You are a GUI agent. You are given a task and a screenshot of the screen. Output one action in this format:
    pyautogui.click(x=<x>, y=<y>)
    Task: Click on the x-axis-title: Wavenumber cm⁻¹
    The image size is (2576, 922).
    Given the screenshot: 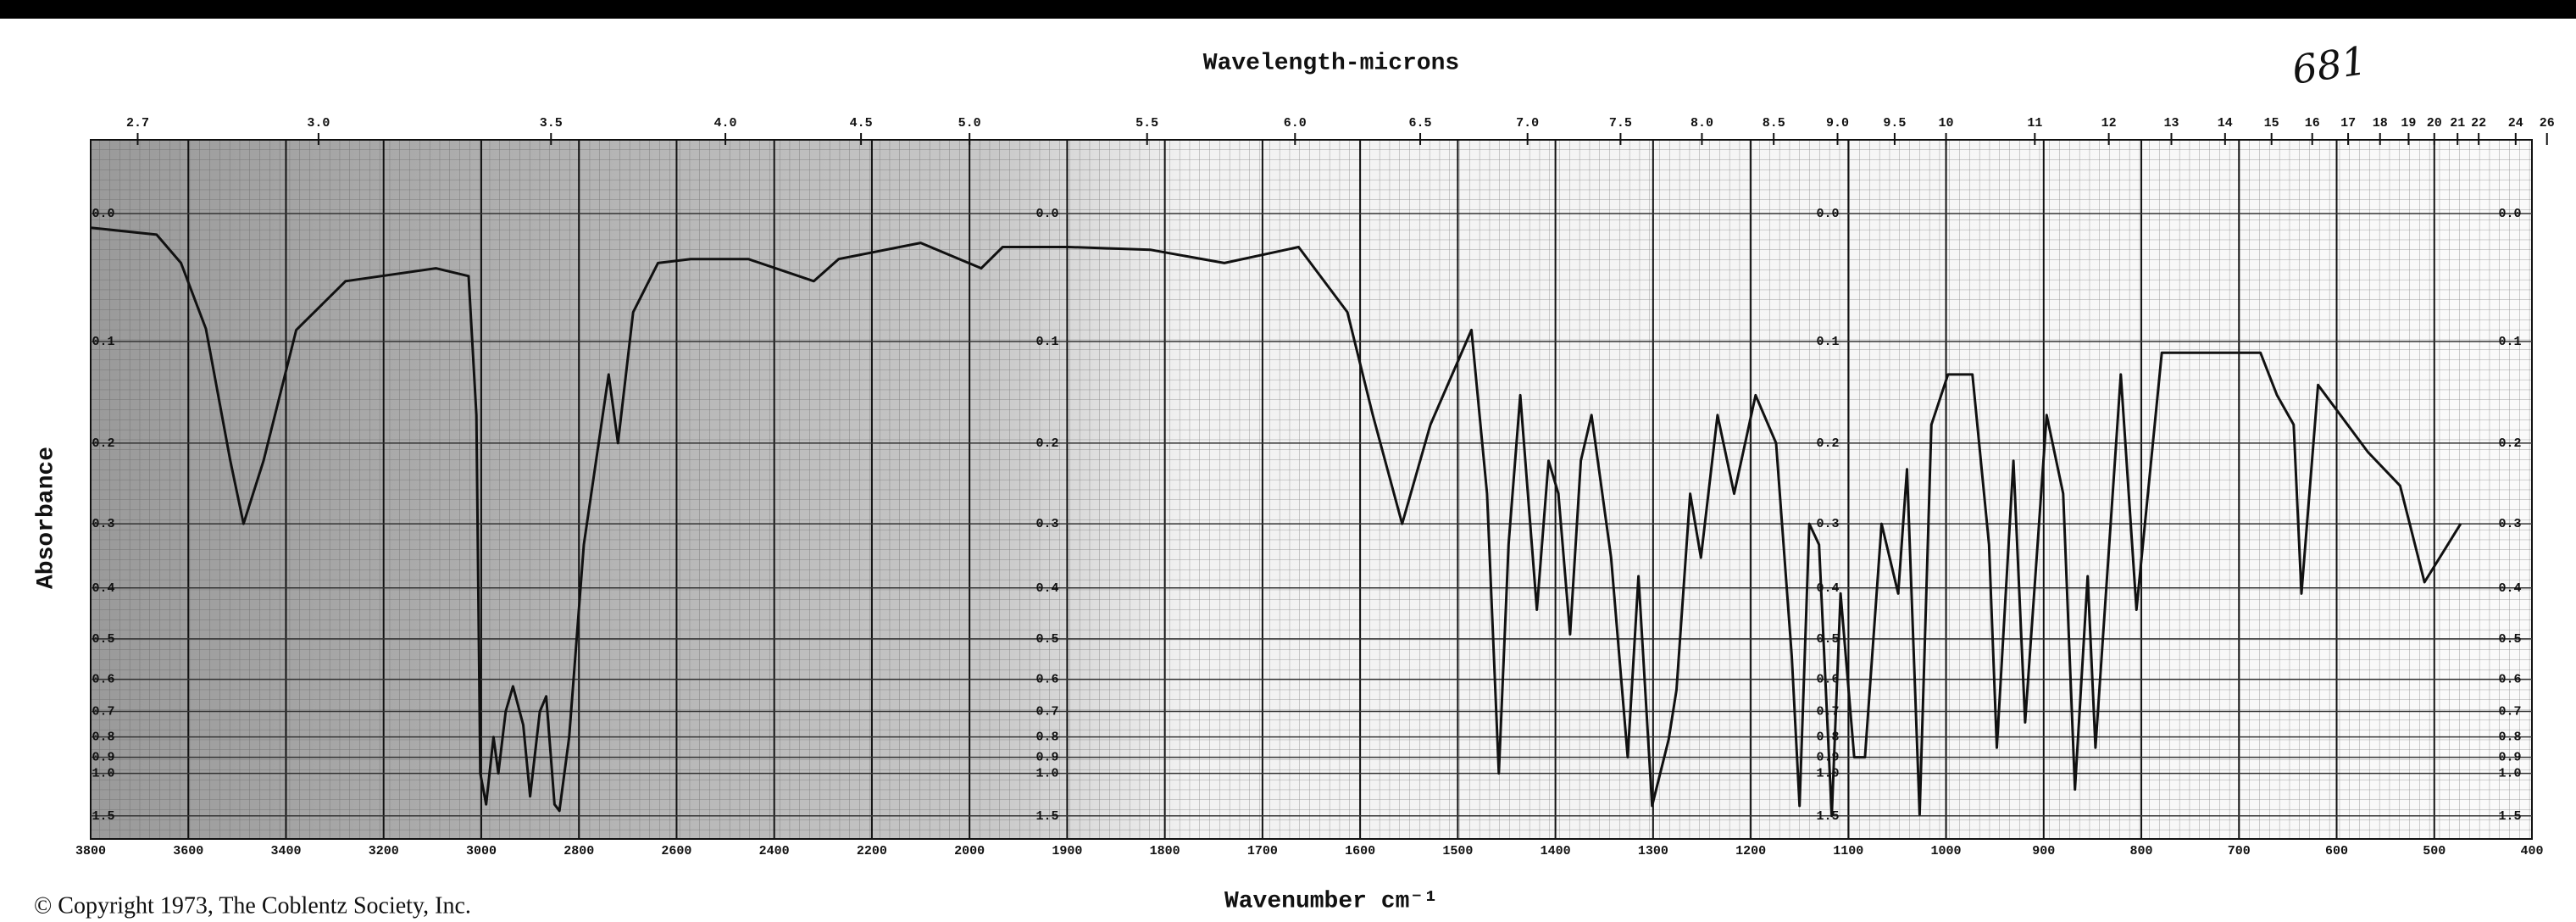 What is the action you would take?
    pyautogui.click(x=1331, y=901)
    